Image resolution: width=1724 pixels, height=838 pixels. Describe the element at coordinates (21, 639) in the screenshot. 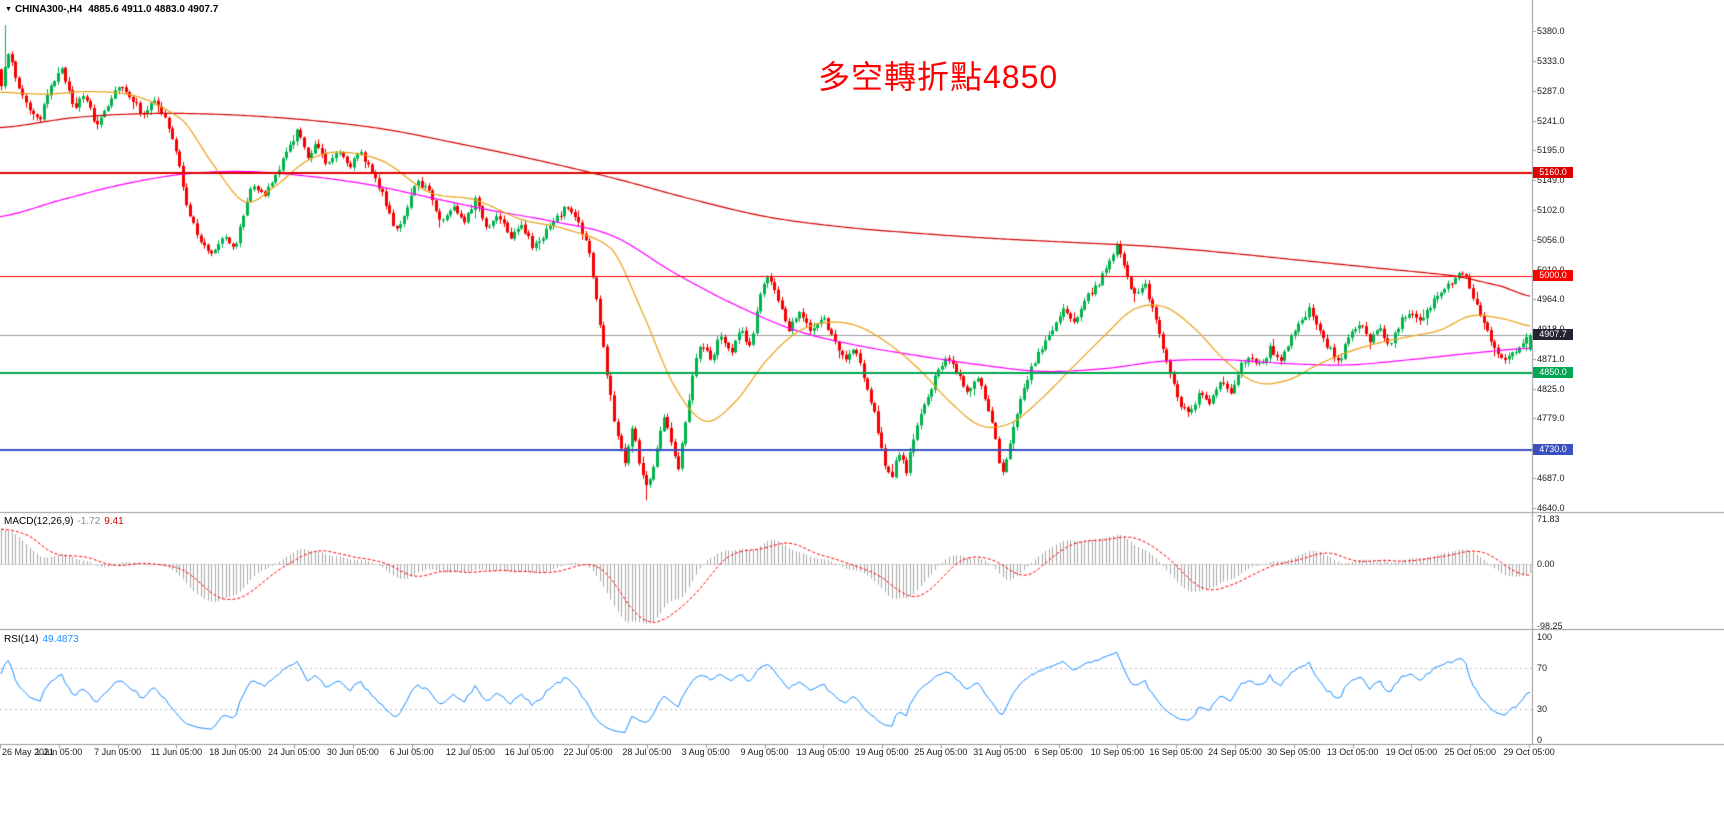

I see `rsi-name: RSI(14)` at that location.